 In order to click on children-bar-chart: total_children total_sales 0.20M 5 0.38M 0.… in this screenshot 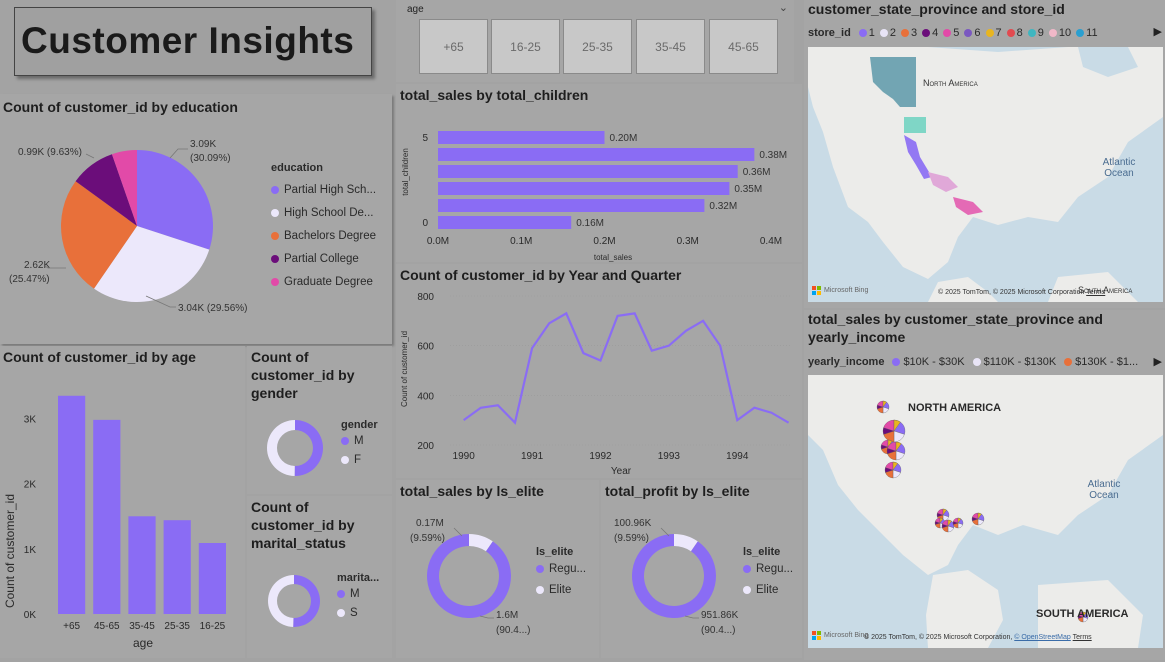, I will do `click(599, 173)`.